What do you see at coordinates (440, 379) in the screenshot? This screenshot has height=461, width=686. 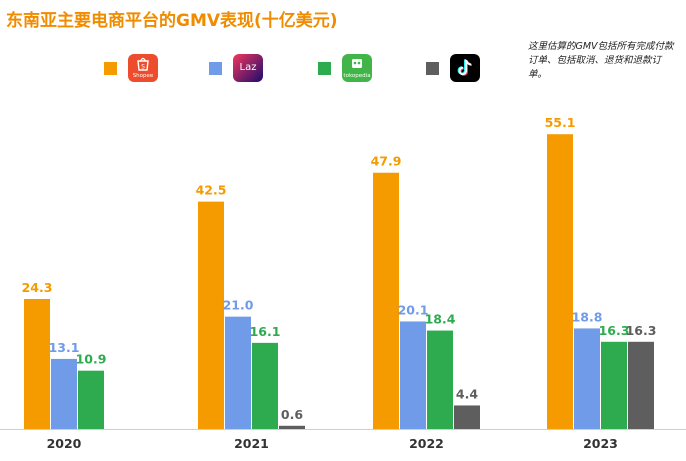 I see `bar-2022-s2` at bounding box center [440, 379].